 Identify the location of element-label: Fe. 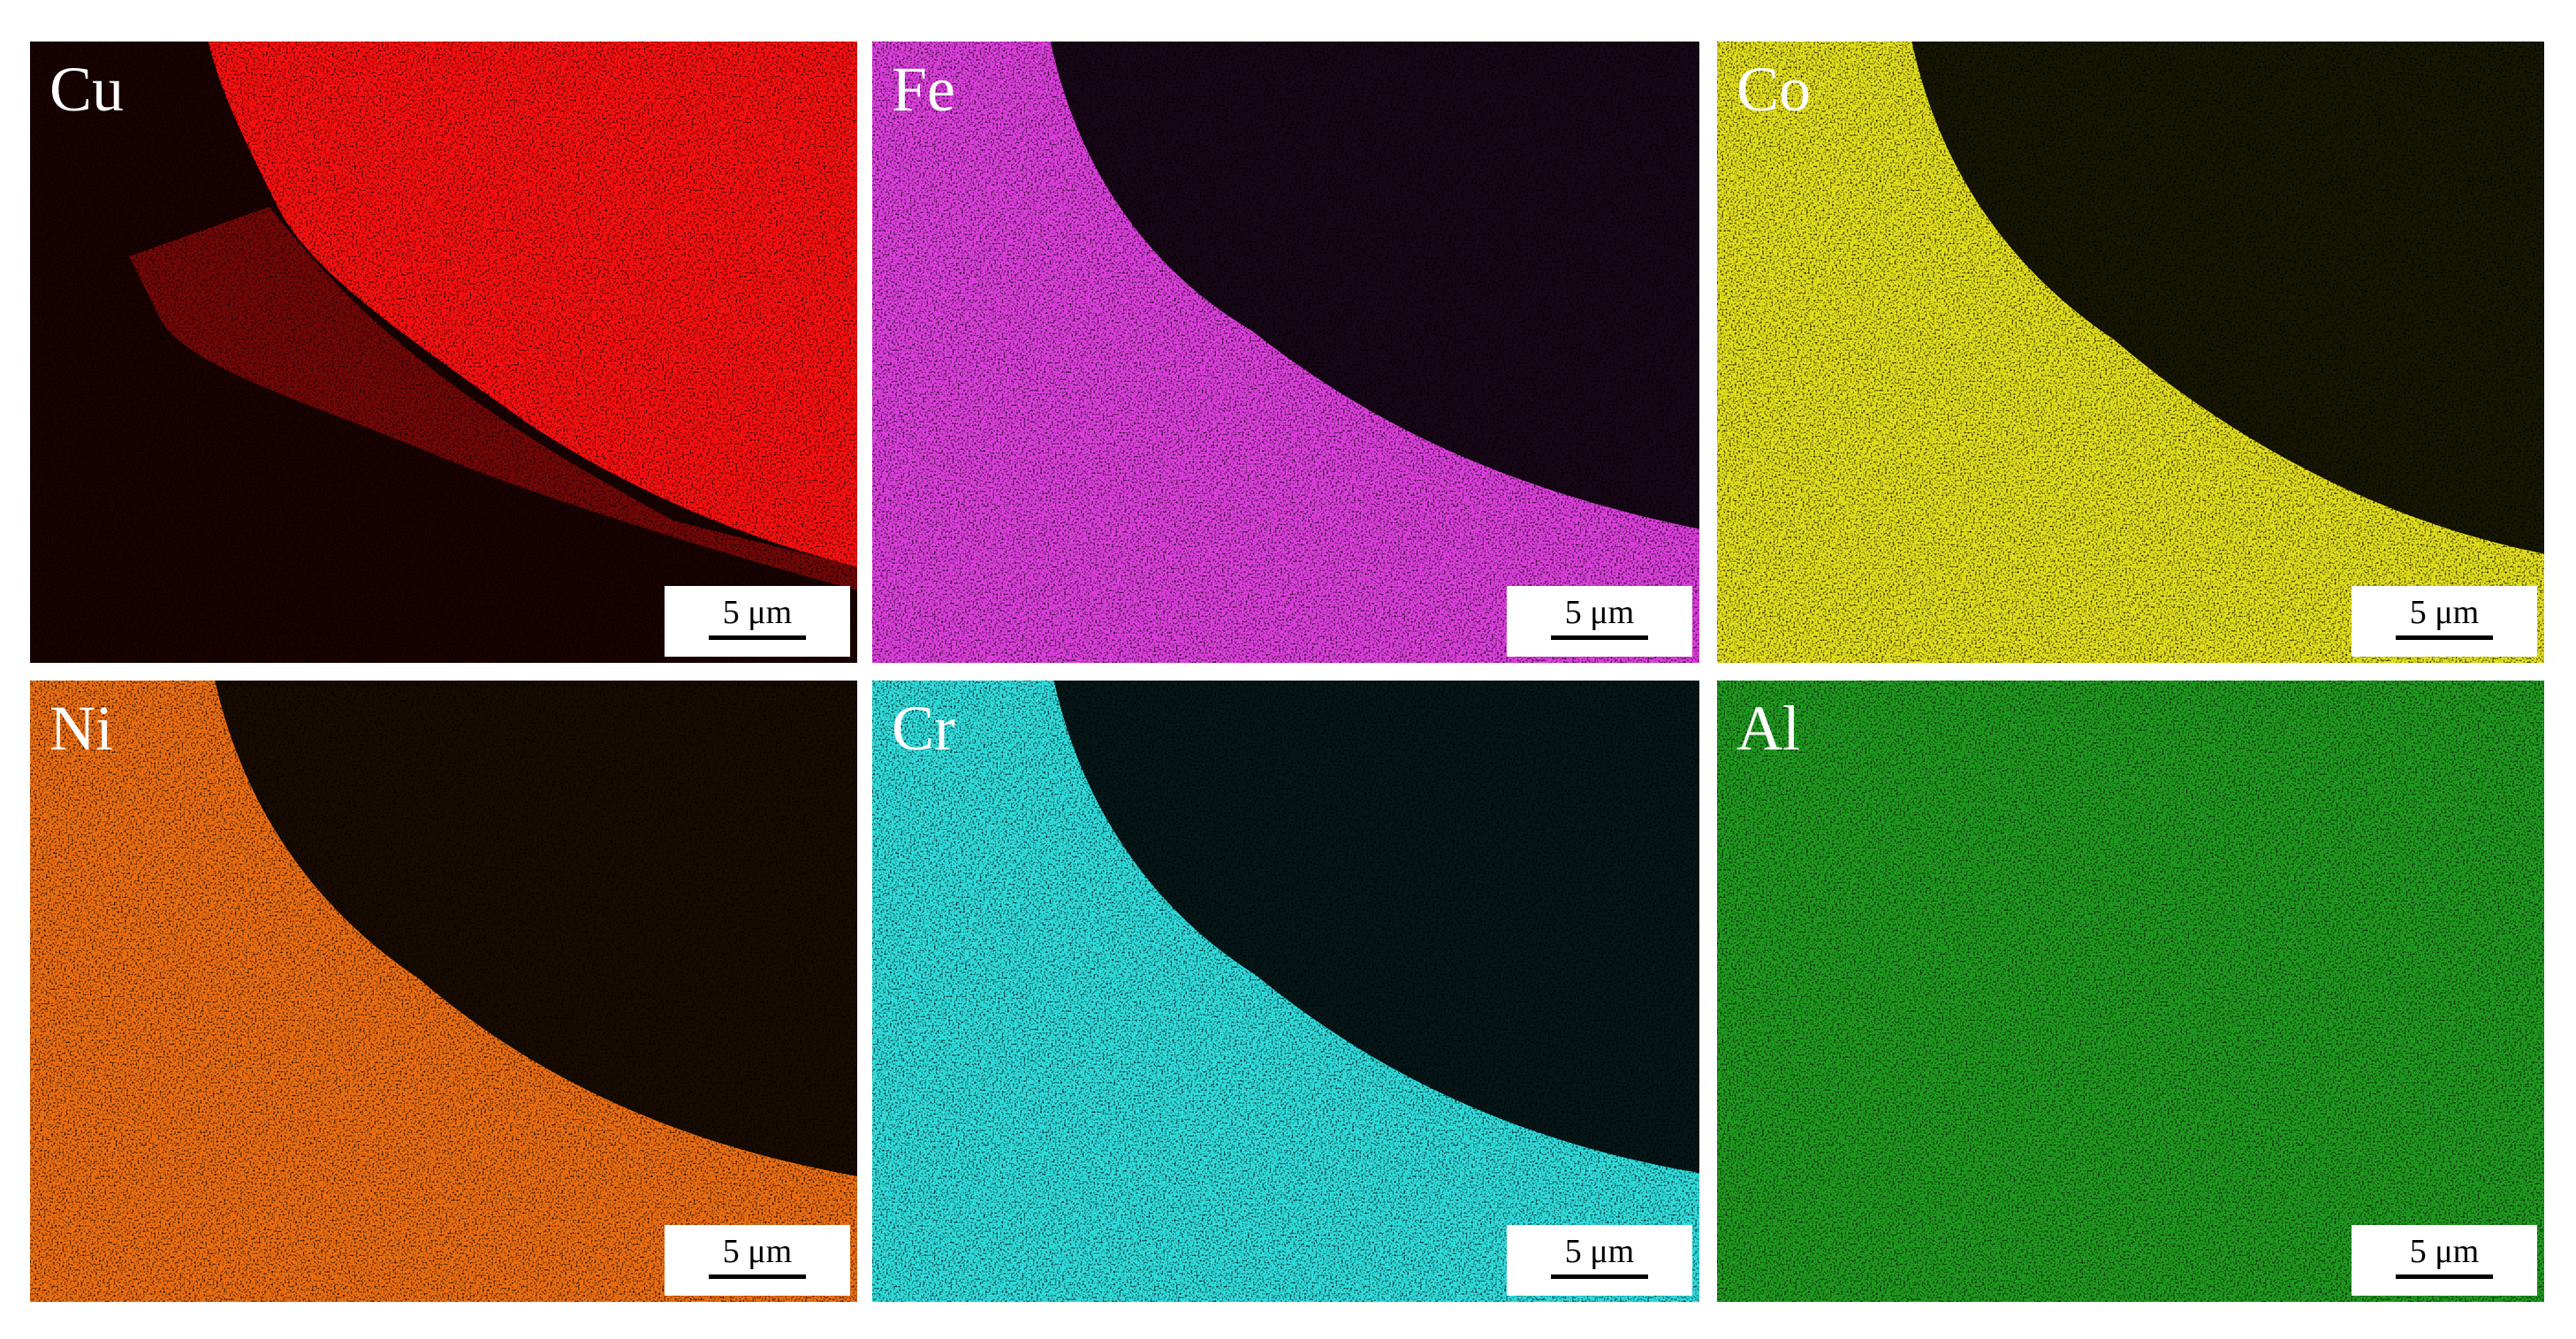
(923, 89).